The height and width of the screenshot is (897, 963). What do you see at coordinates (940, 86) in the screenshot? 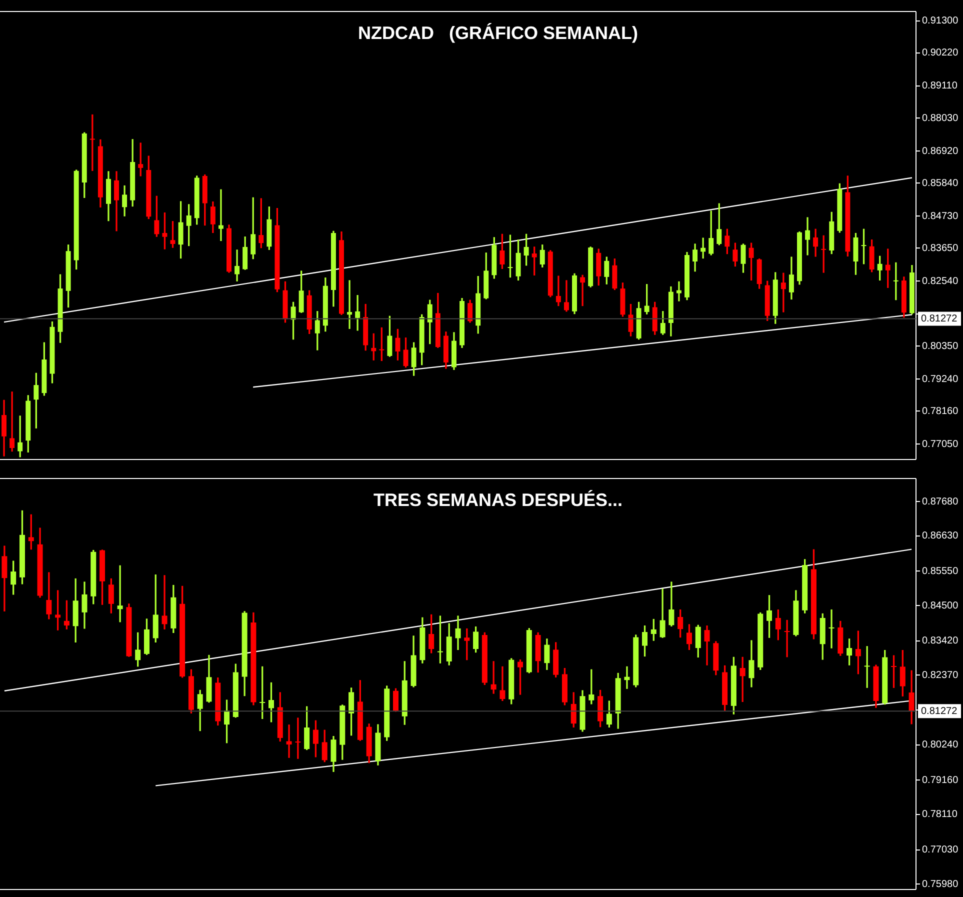
I see `y-tick-label: 0.89110` at bounding box center [940, 86].